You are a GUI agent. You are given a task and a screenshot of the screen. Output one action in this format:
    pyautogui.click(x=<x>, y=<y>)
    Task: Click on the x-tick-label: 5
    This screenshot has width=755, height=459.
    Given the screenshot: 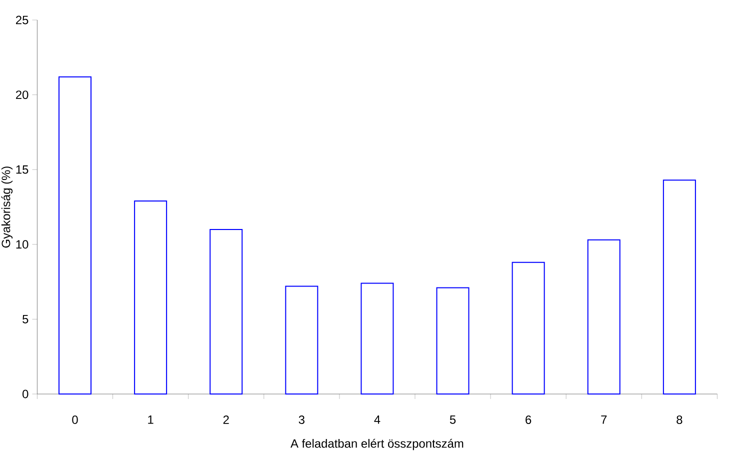 What is the action you would take?
    pyautogui.click(x=453, y=420)
    